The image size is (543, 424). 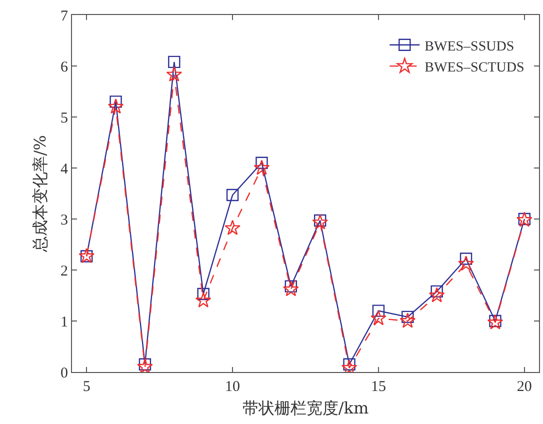 I want to click on y-tick-label: 1, so click(x=64, y=322).